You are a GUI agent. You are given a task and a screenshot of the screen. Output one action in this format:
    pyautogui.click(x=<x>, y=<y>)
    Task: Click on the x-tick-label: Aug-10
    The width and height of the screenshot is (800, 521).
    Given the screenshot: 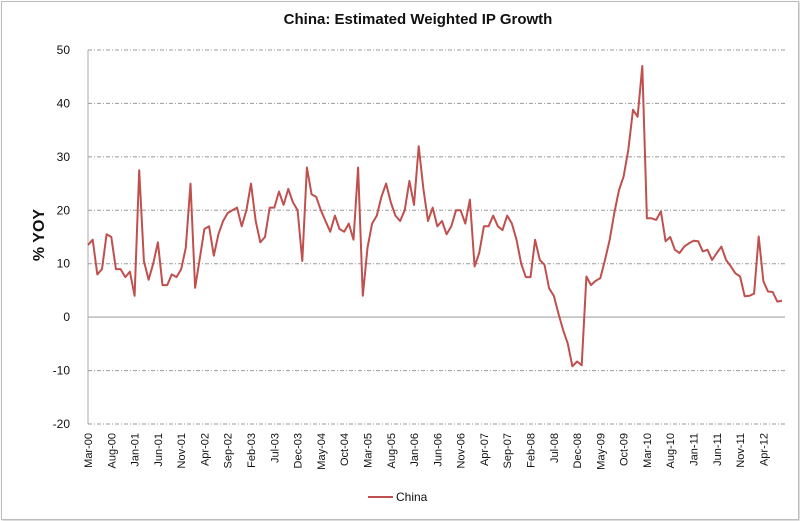 What is the action you would take?
    pyautogui.click(x=671, y=450)
    